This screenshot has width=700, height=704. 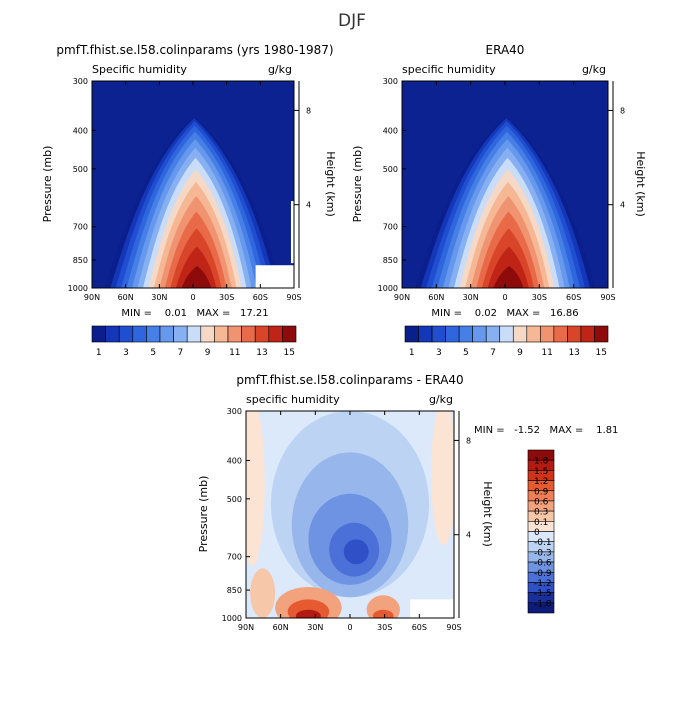 What do you see at coordinates (543, 574) in the screenshot?
I see `colorbar-label: -0.9` at bounding box center [543, 574].